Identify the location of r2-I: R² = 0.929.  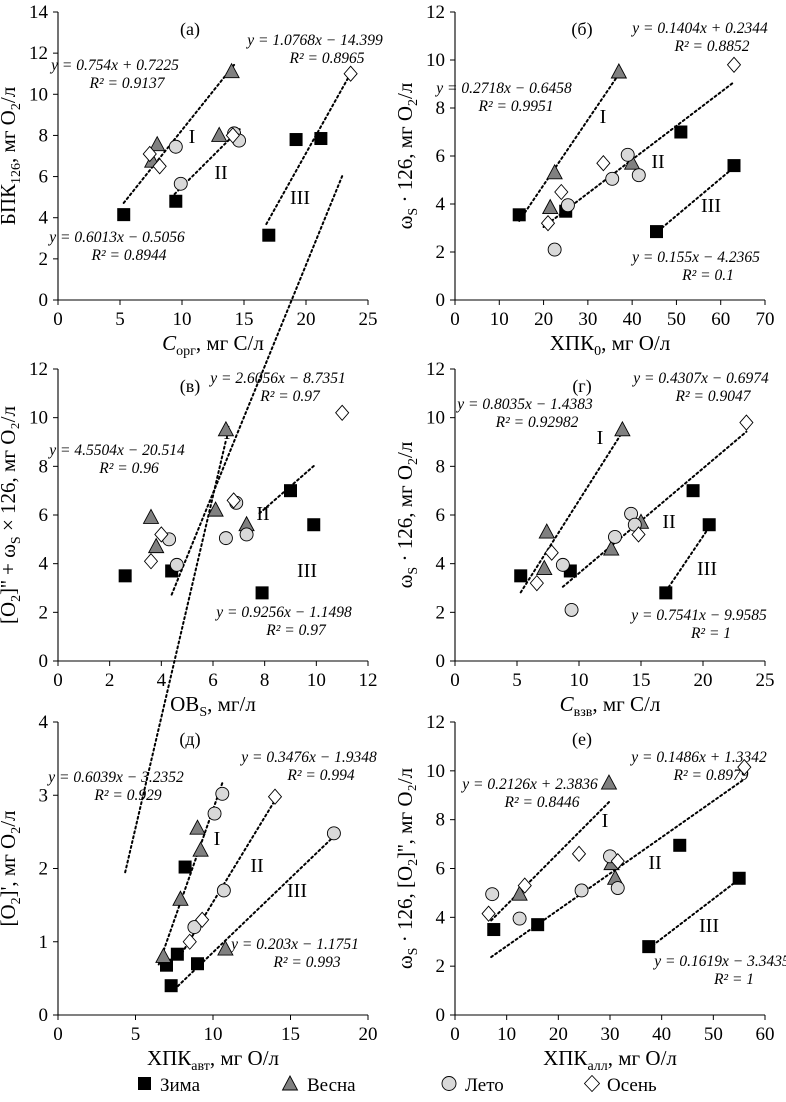
(127, 795).